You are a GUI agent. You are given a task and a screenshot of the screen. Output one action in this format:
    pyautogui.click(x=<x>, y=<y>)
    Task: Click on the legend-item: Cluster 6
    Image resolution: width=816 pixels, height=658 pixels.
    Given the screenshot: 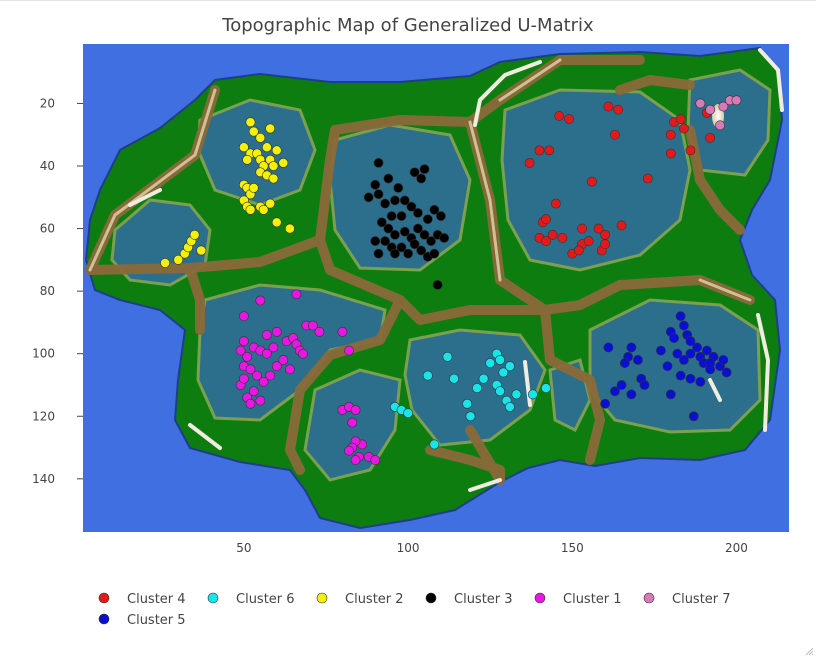 What is the action you would take?
    pyautogui.click(x=251, y=599)
    